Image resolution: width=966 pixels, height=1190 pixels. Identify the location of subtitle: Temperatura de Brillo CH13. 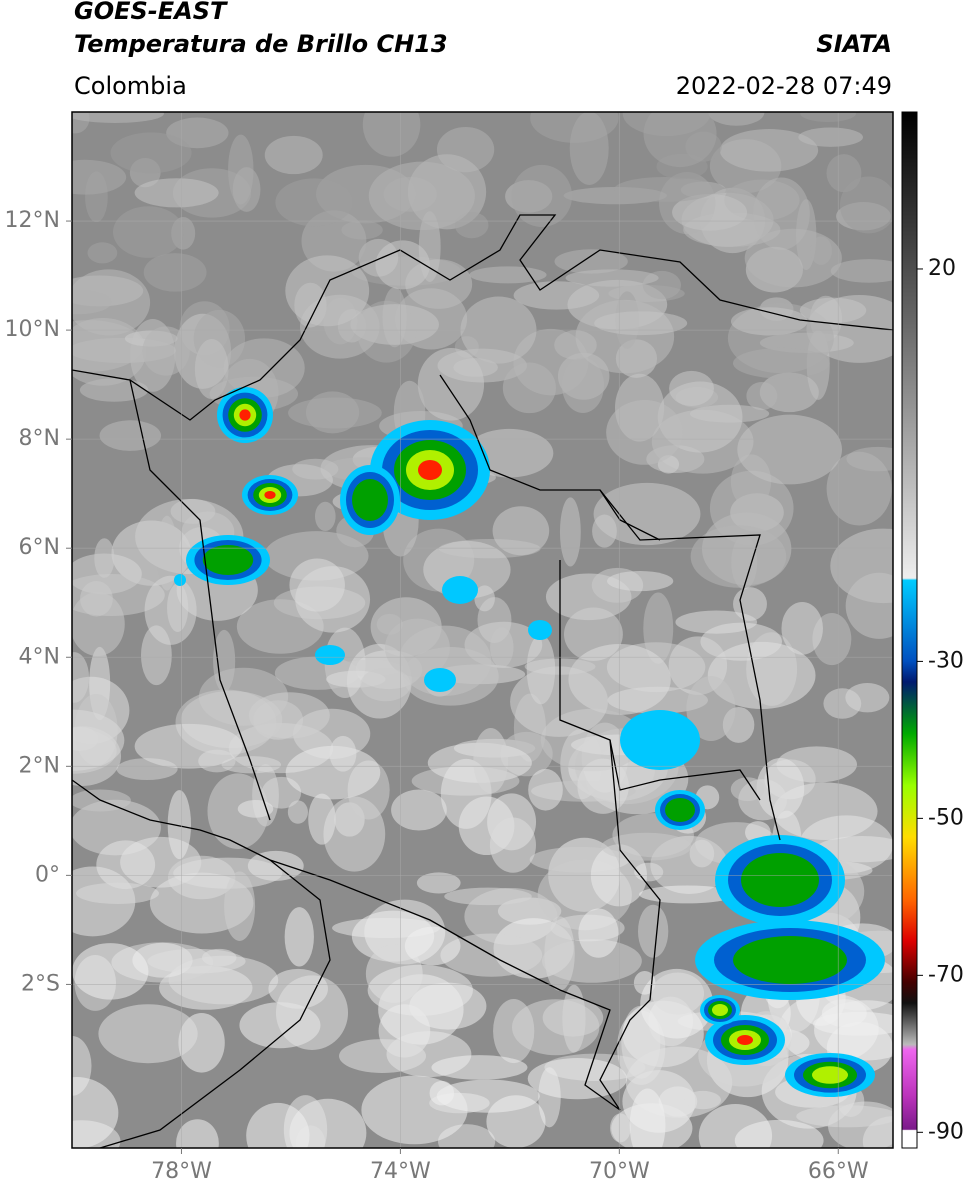
(261, 44).